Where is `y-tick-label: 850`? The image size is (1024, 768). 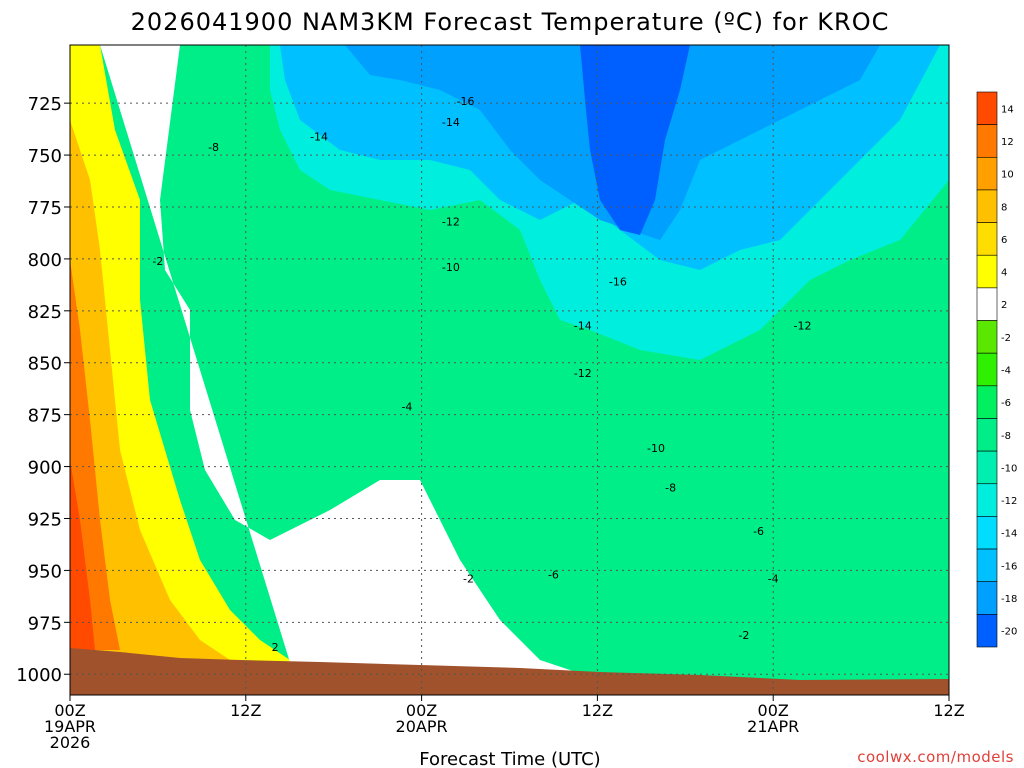
y-tick-label: 850 is located at coordinates (45, 364).